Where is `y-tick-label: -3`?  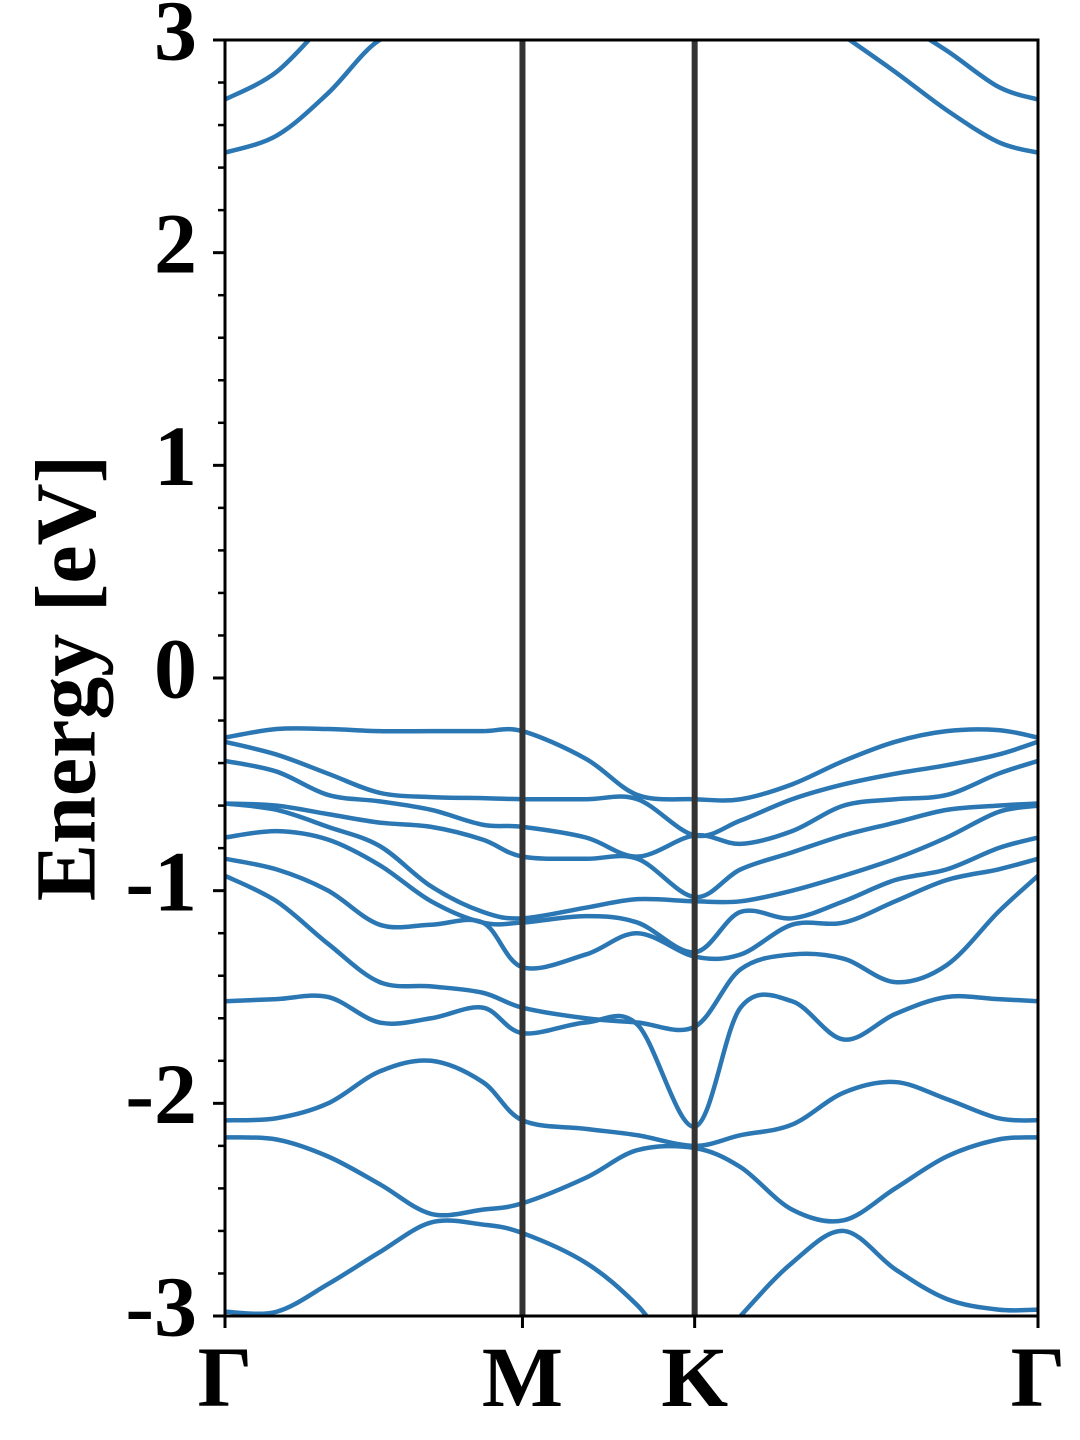 y-tick-label: -3 is located at coordinates (161, 1307).